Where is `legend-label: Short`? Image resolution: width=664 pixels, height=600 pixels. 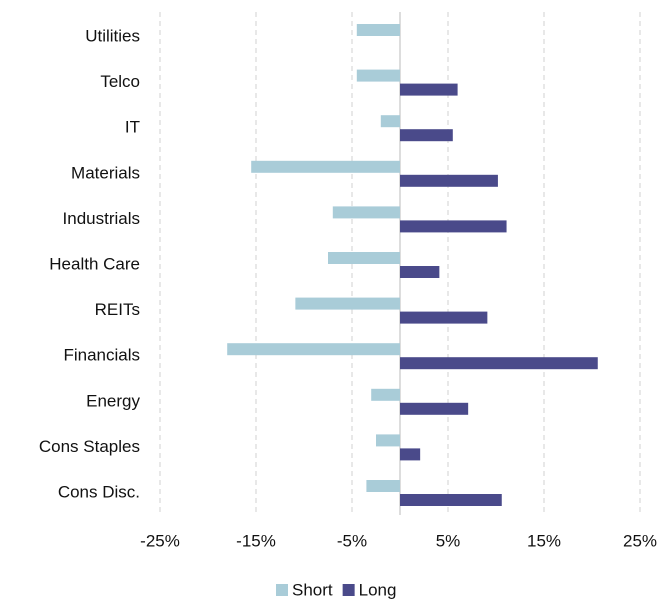
legend-label: Short is located at coordinates (312, 589).